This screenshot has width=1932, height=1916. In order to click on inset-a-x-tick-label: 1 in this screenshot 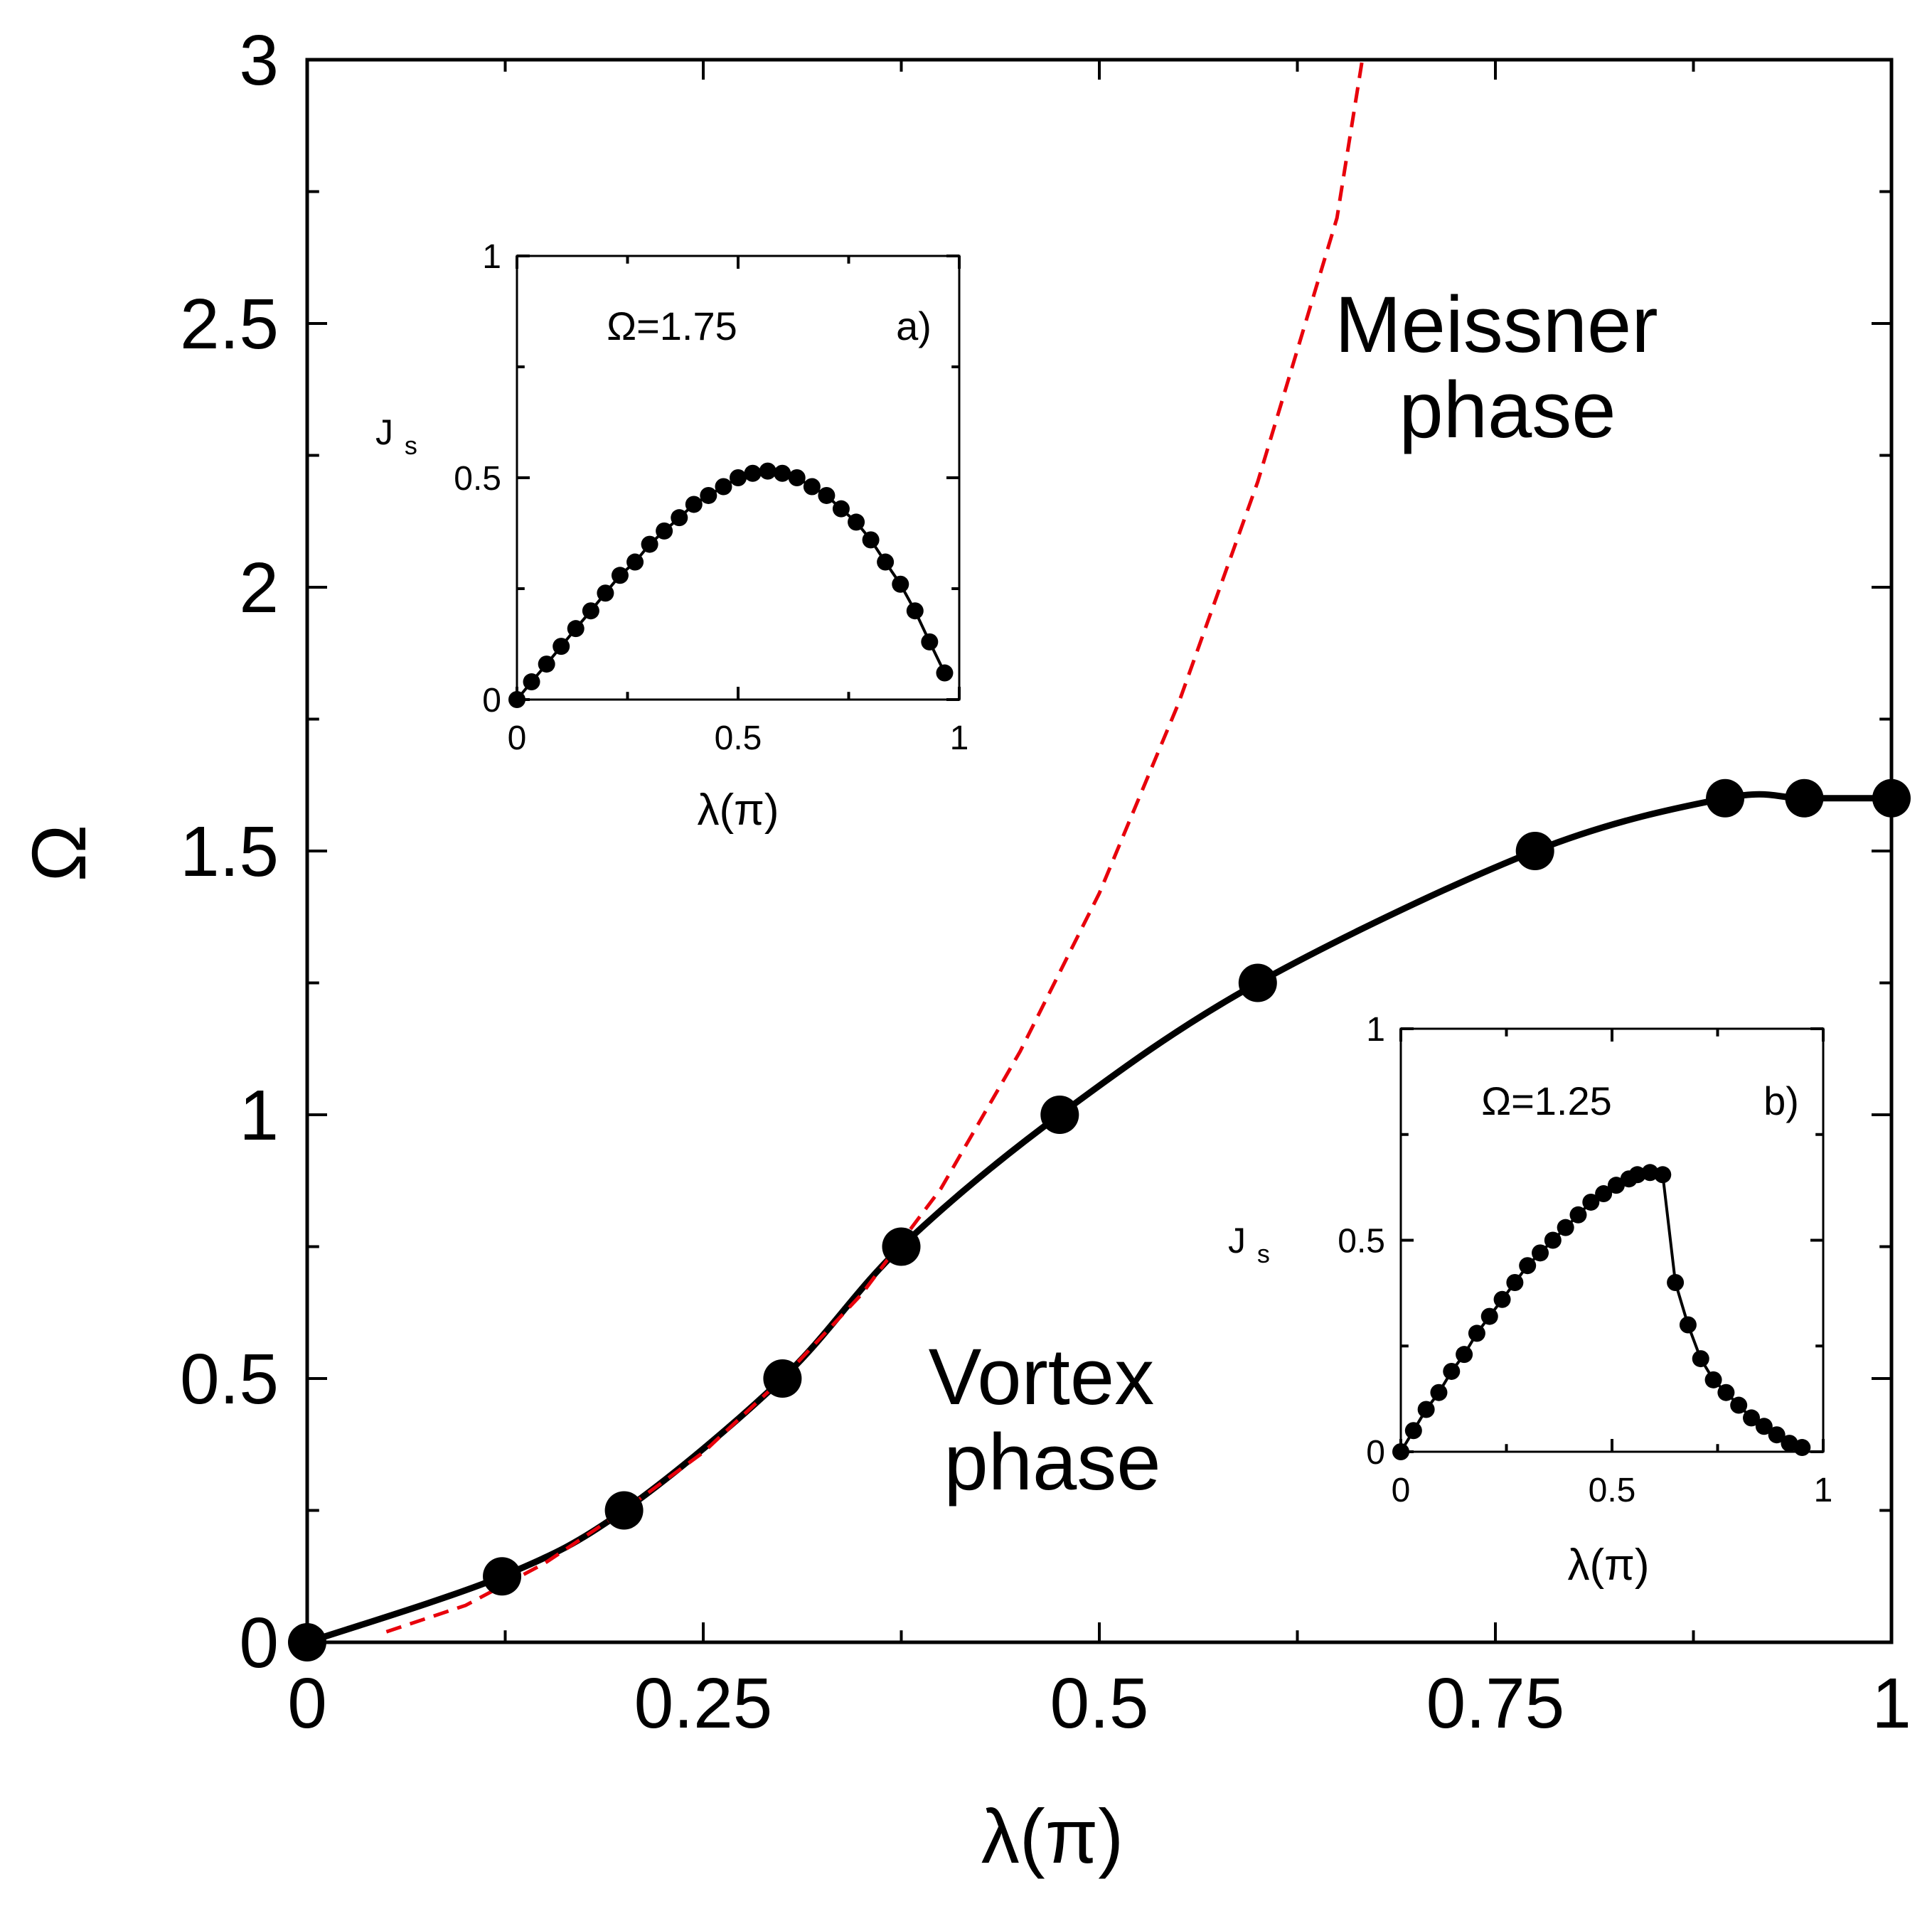, I will do `click(960, 738)`.